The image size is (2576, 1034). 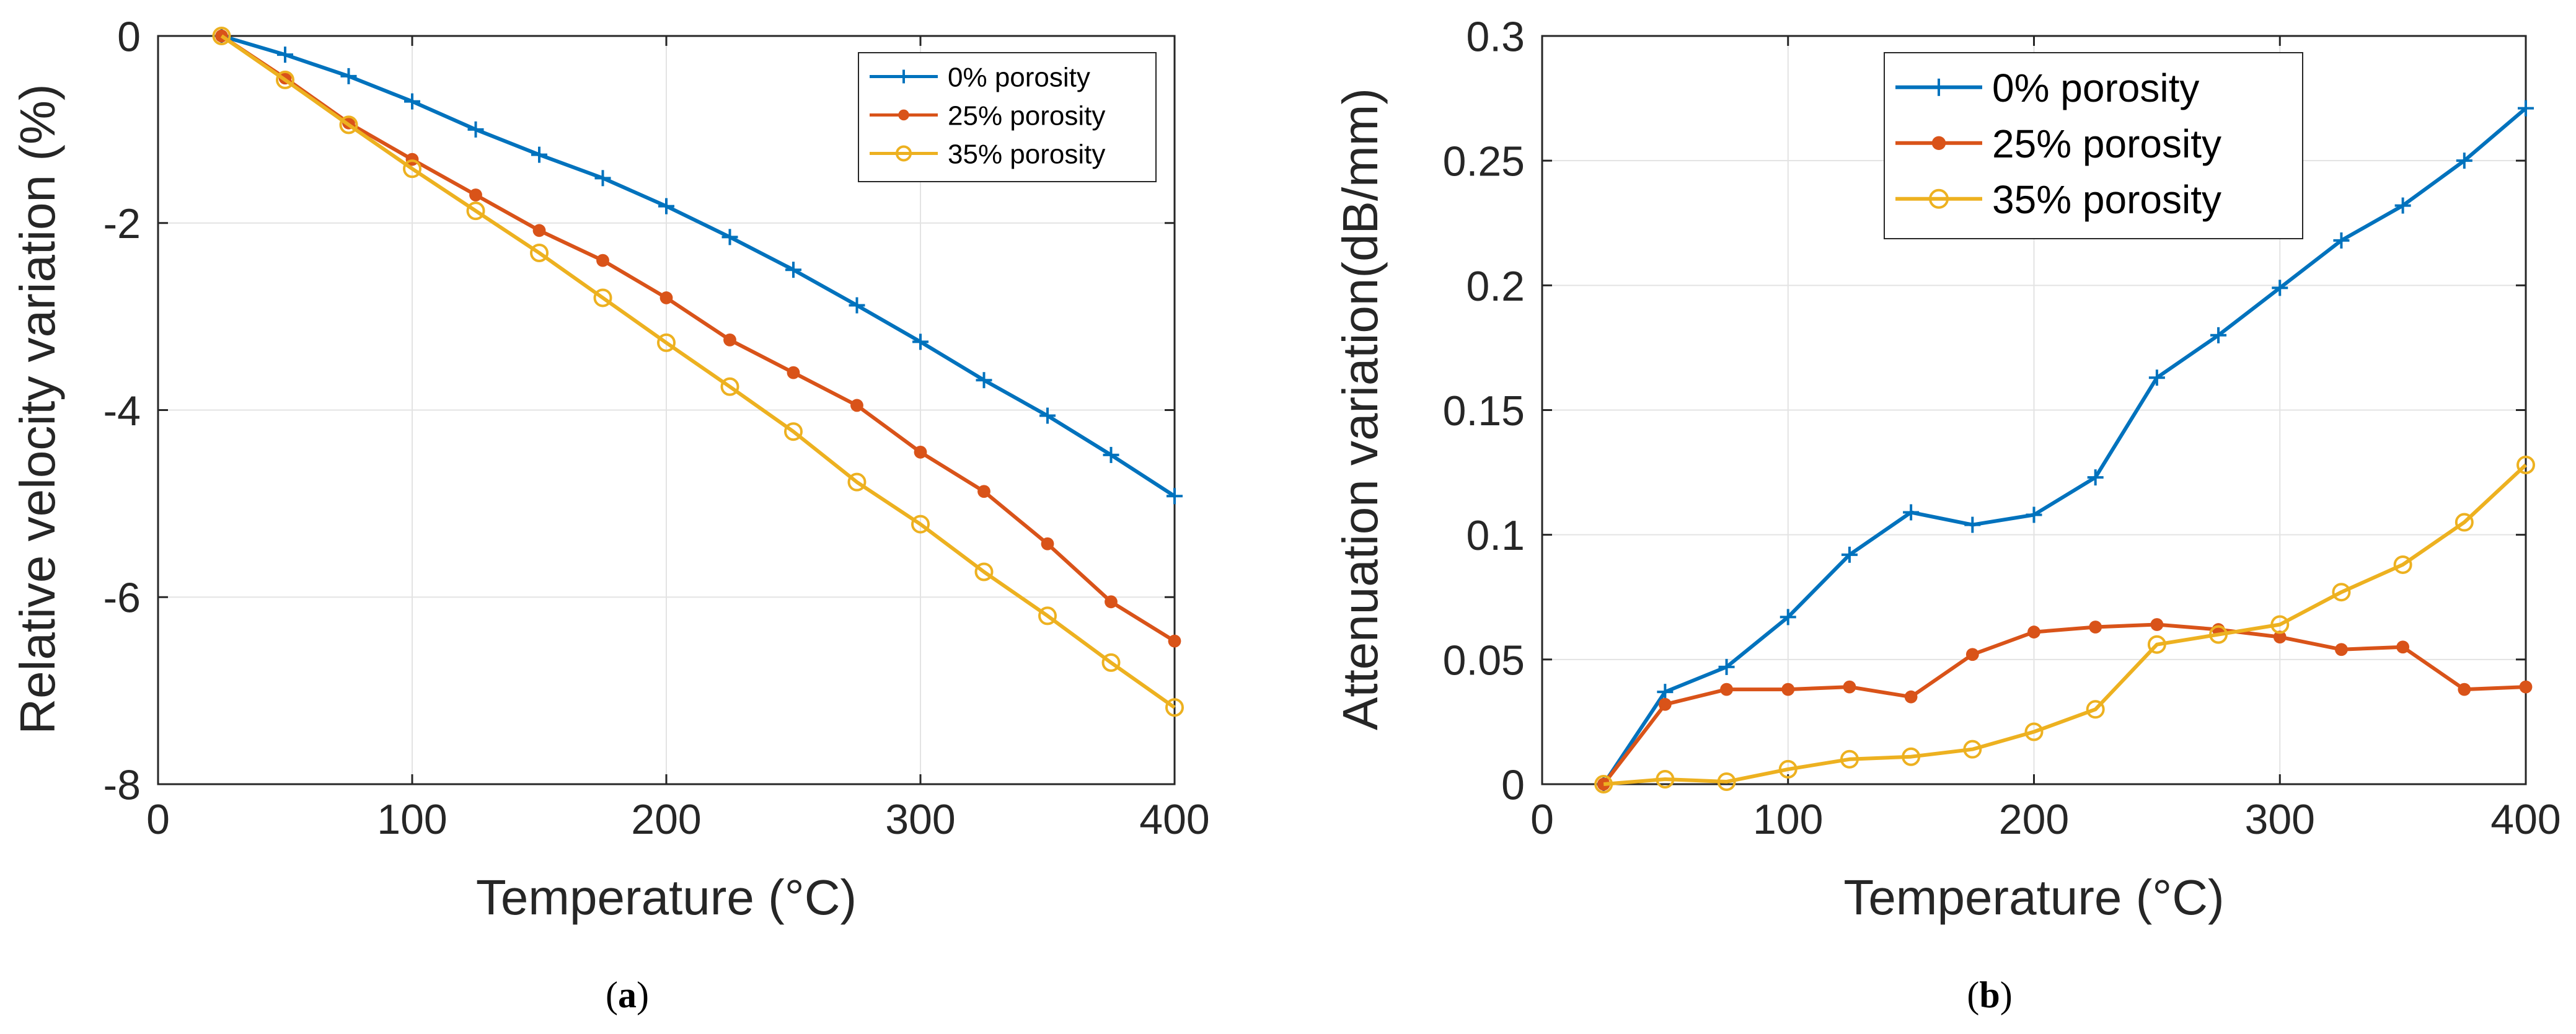 I want to click on y-tick-label: 0.3, so click(x=1495, y=36).